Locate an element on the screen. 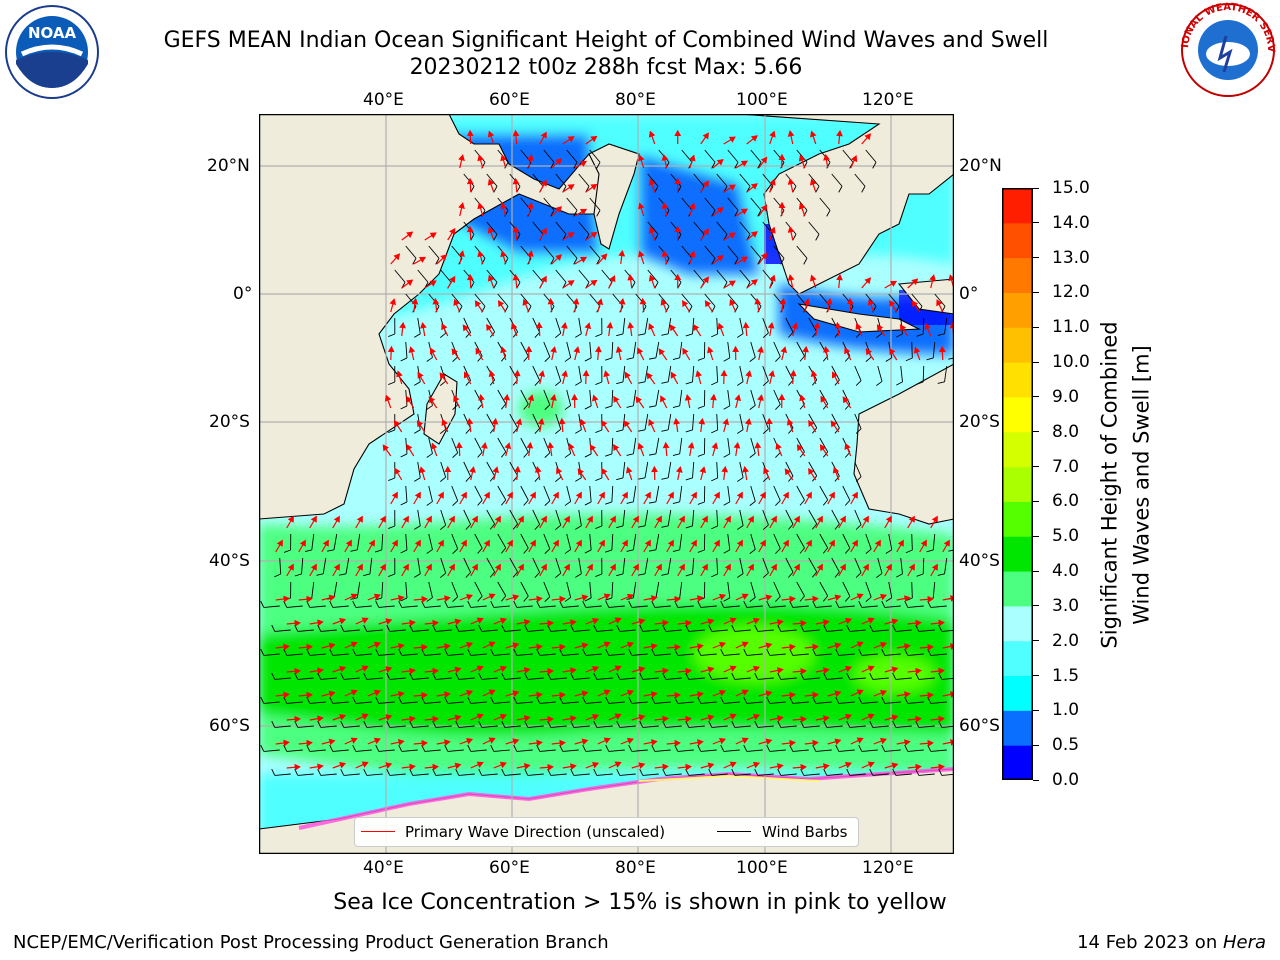  colorbar-tick-mark is located at coordinates (1036, 536).